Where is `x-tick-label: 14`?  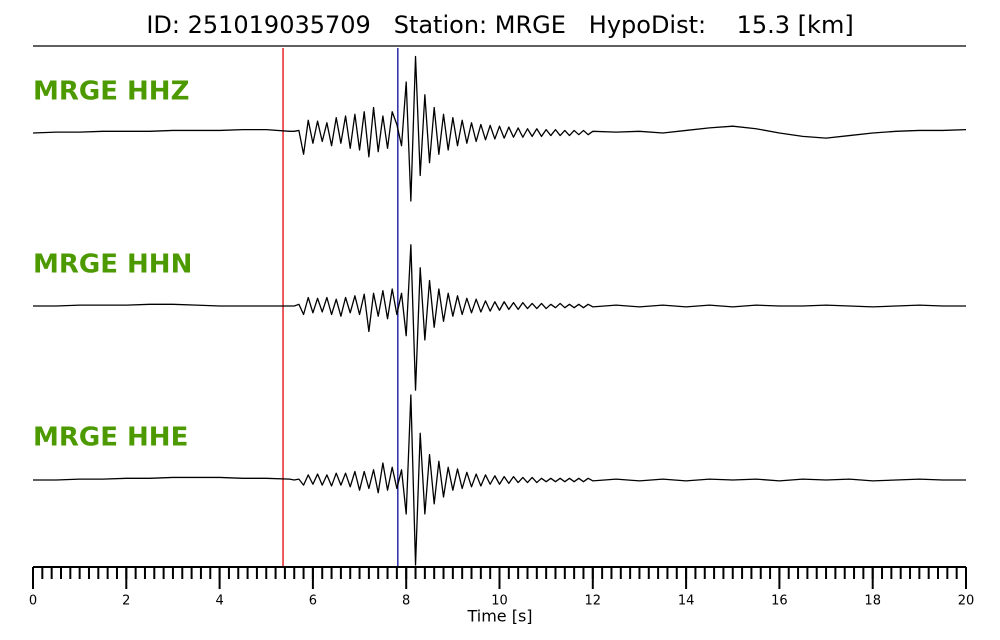
x-tick-label: 14 is located at coordinates (686, 601).